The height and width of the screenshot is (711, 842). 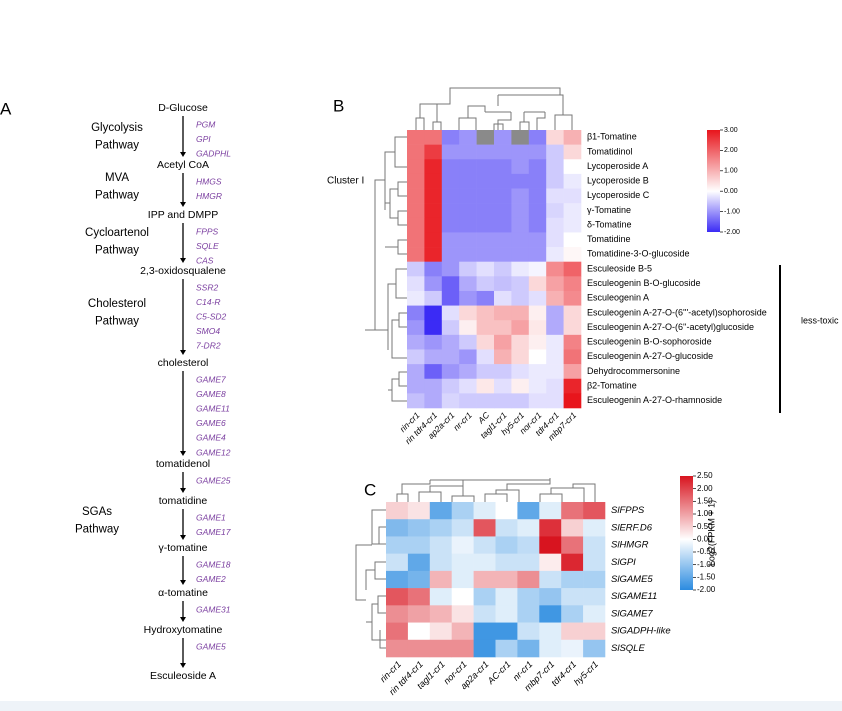 I want to click on row-label: β2-Tomatine, so click(x=612, y=385).